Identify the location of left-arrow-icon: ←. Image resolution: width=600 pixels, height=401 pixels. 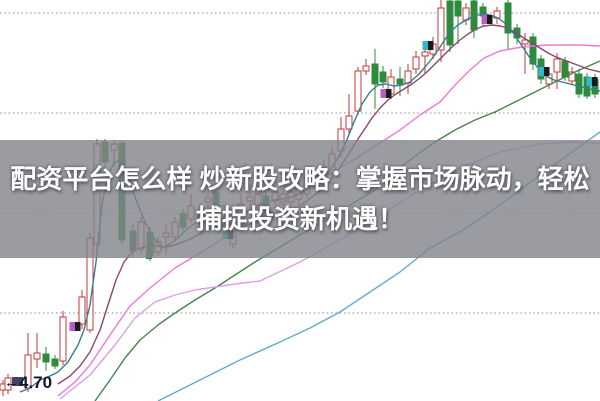
(11, 382).